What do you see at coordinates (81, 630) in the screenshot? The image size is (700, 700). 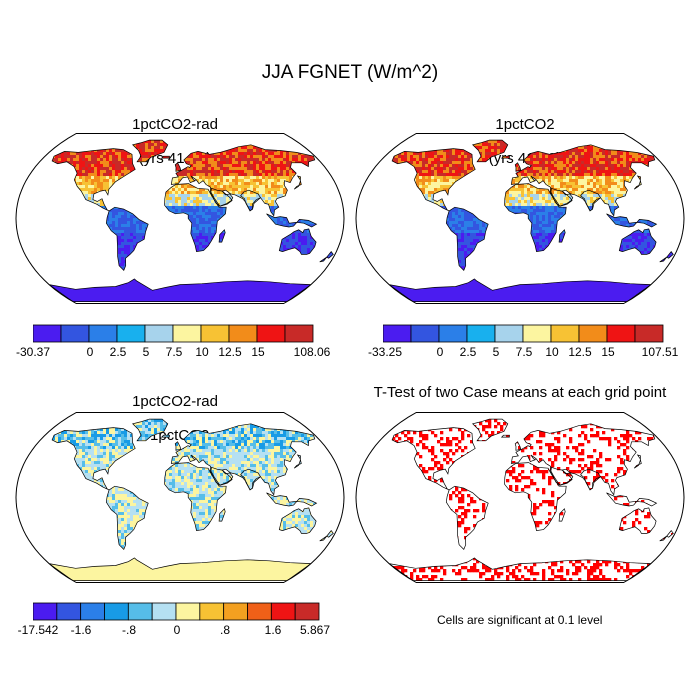 I see `tick-label: -1.6` at bounding box center [81, 630].